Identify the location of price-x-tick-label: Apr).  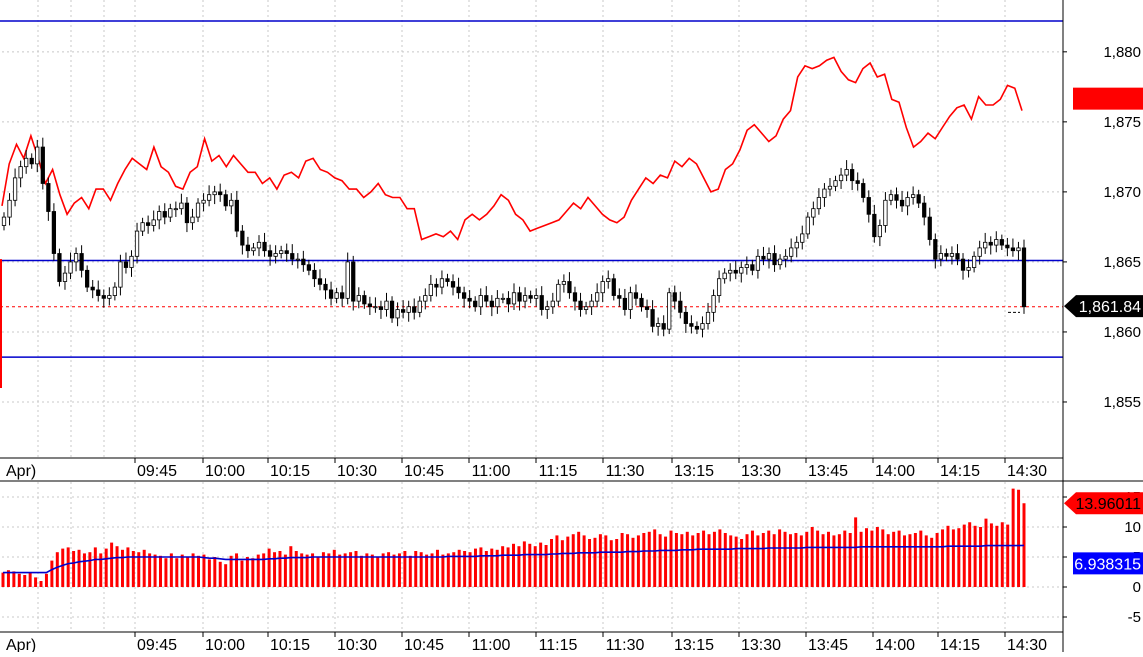
(21, 471).